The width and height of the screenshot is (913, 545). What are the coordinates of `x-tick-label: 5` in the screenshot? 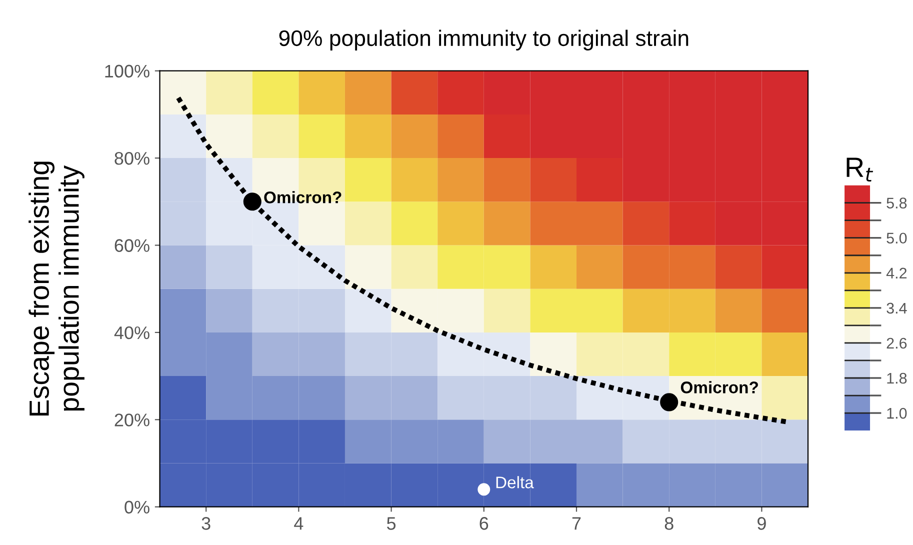 It's located at (391, 523).